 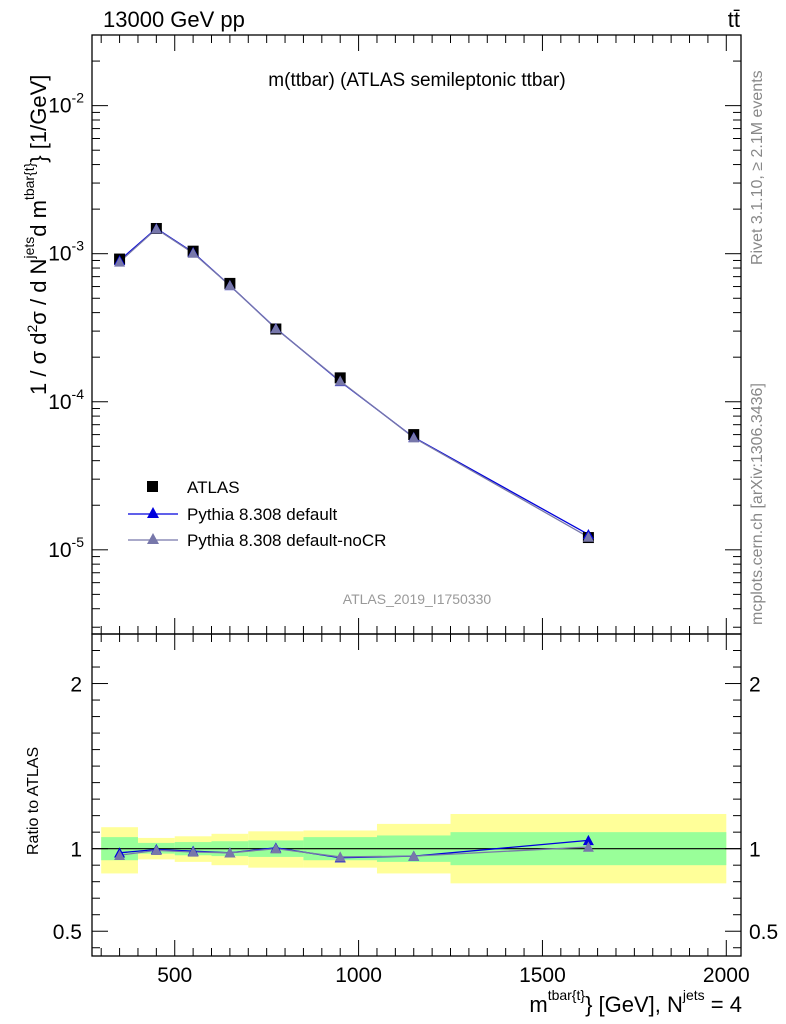 I want to click on x-tick-label: 1000, so click(x=358, y=975).